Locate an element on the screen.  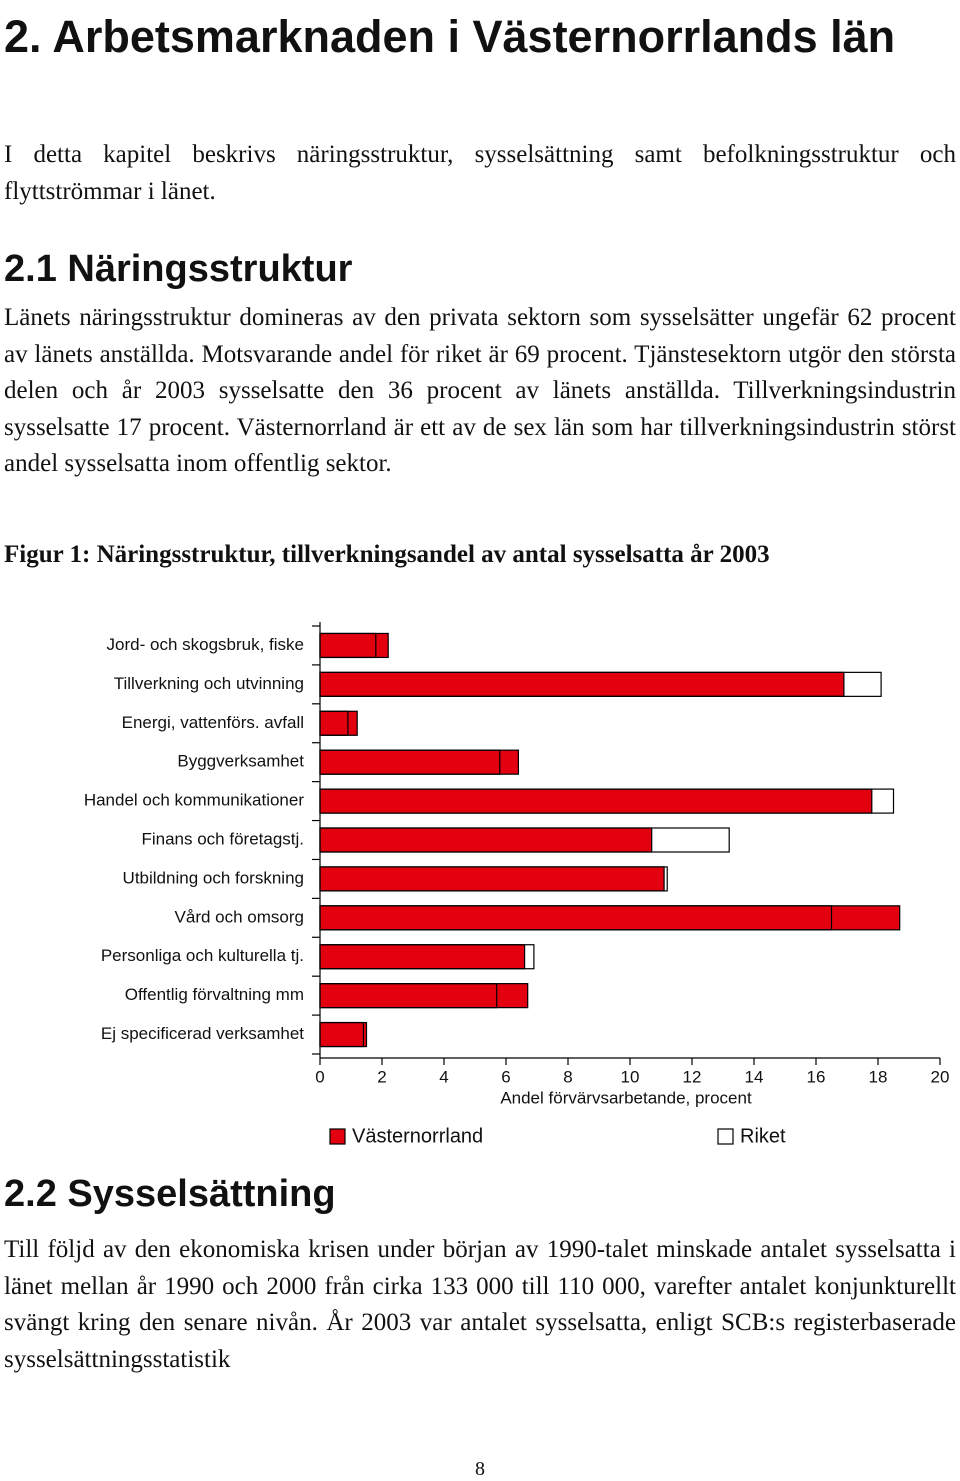
category-label: Finans och företagstj. is located at coordinates (222, 838).